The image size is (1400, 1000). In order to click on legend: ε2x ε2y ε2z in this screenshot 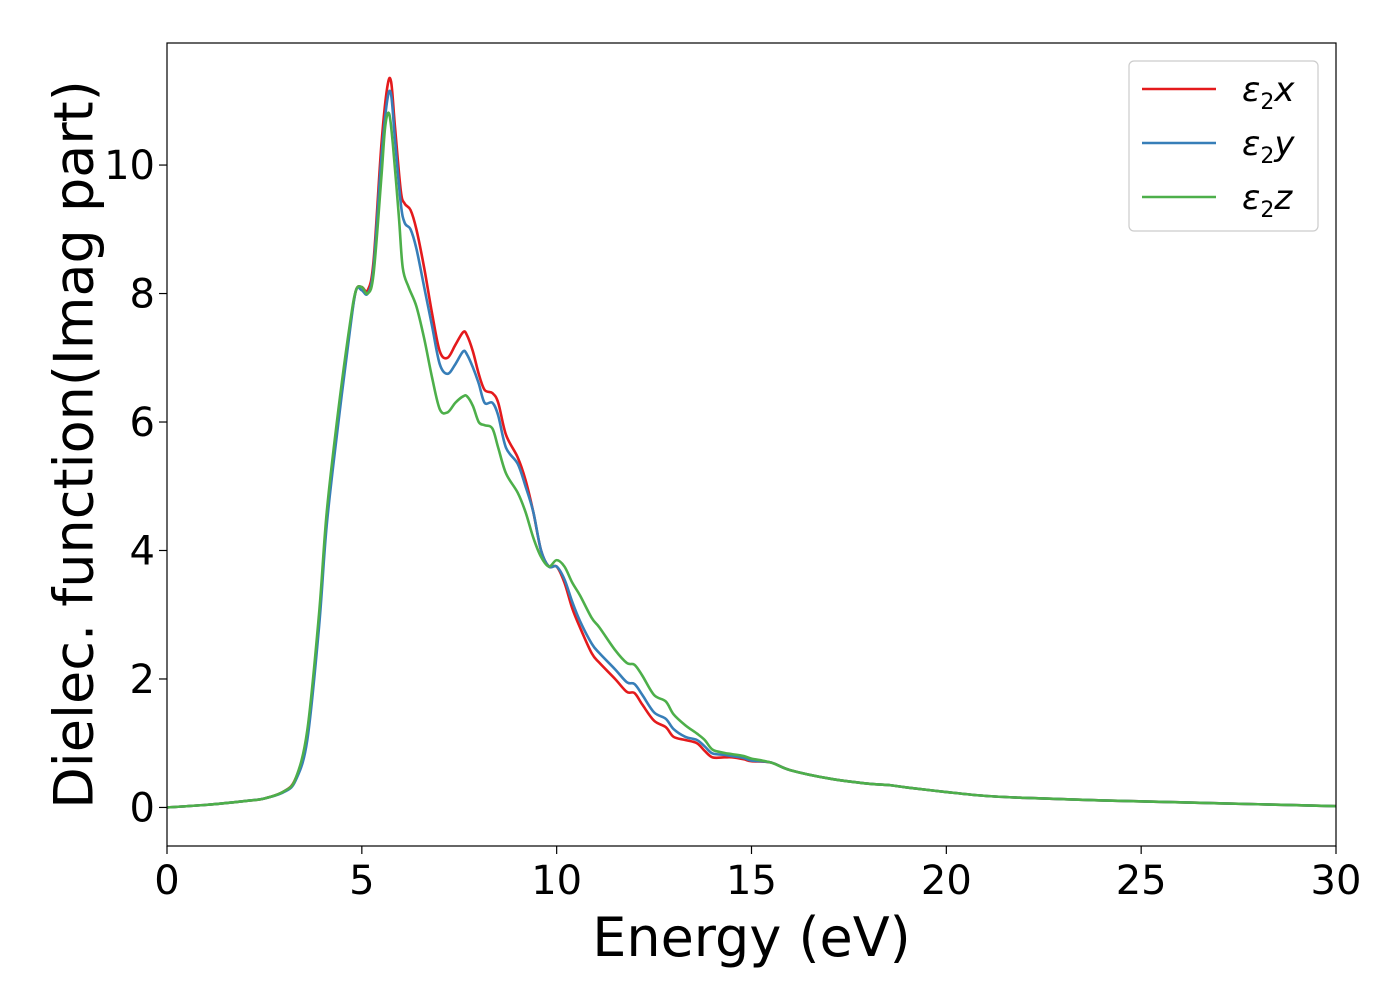, I will do `click(1223, 146)`.